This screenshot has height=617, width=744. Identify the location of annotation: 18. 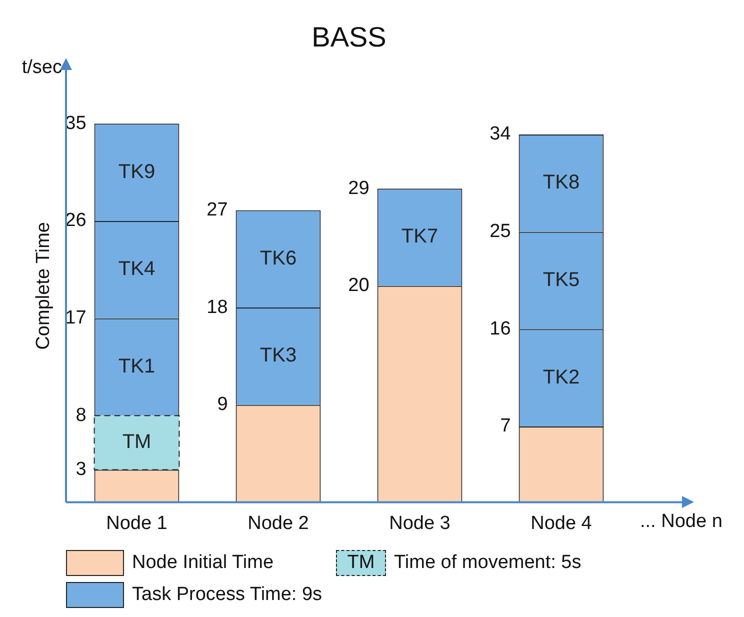
(217, 307).